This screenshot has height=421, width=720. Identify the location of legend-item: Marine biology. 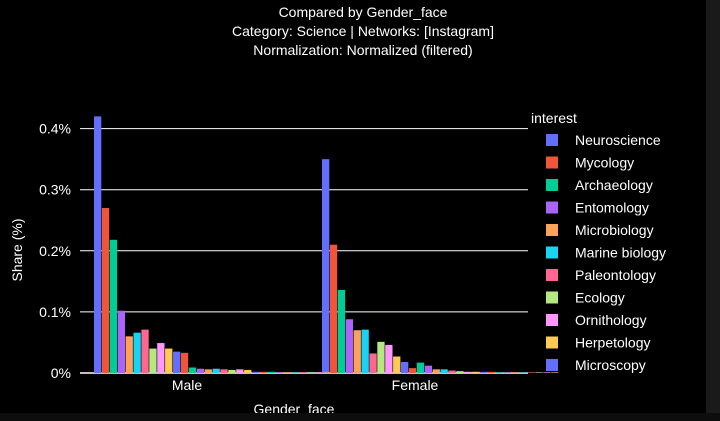
(606, 253).